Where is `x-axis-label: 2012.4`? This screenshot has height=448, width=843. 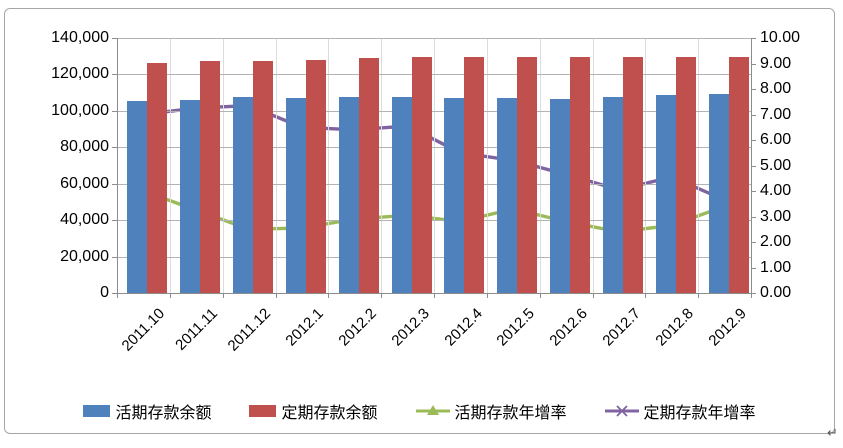
x-axis-label: 2012.4 is located at coordinates (463, 327).